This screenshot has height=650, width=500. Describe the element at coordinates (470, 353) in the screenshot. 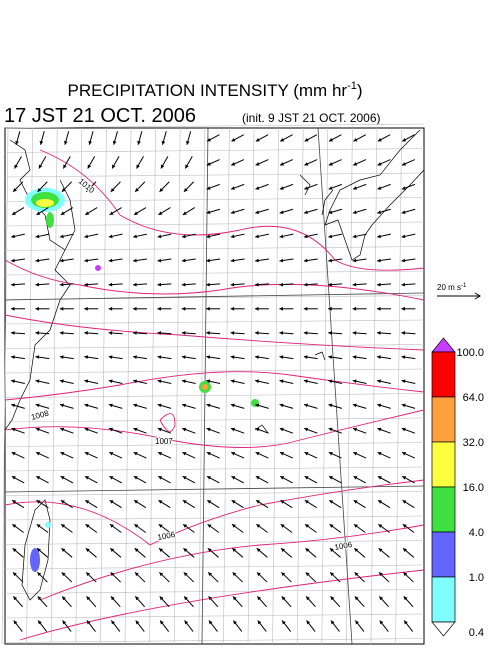

I see `colorbar-label: 100.0` at that location.